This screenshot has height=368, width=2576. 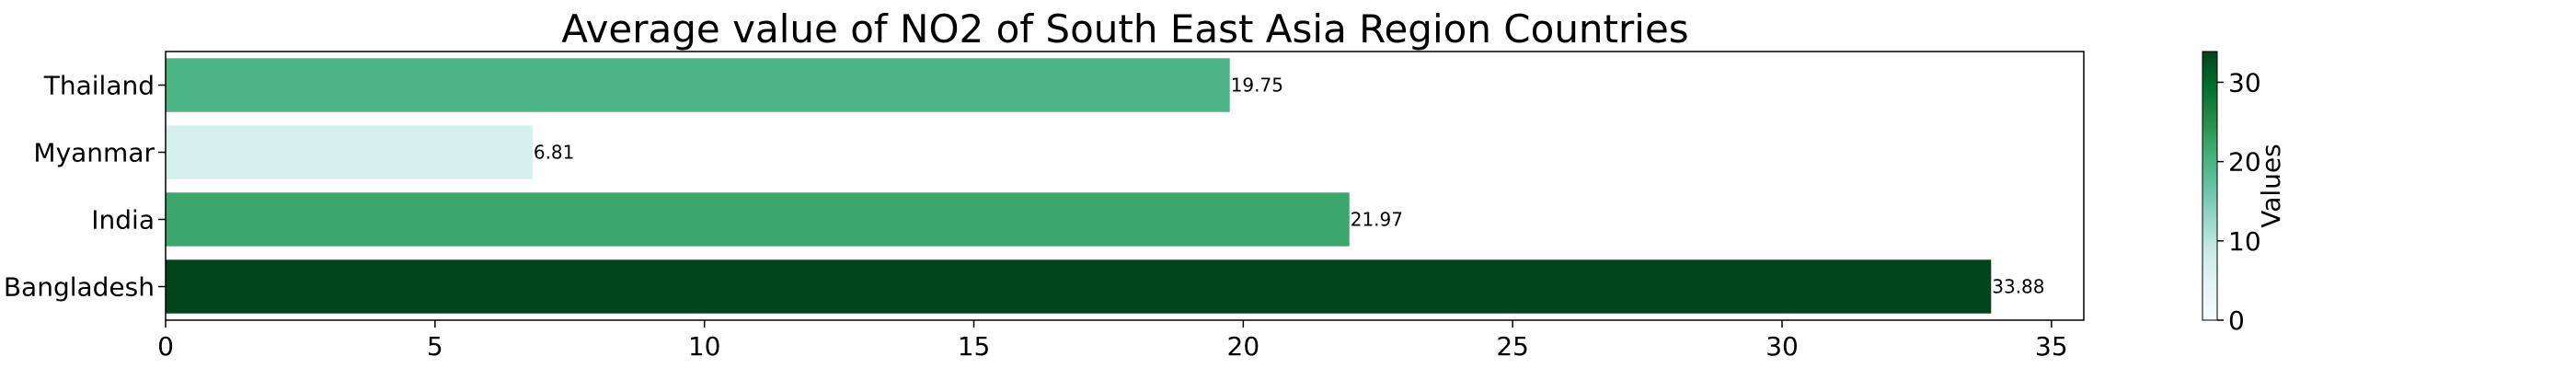 I want to click on data-label-thailand: 19.75, so click(x=1257, y=86).